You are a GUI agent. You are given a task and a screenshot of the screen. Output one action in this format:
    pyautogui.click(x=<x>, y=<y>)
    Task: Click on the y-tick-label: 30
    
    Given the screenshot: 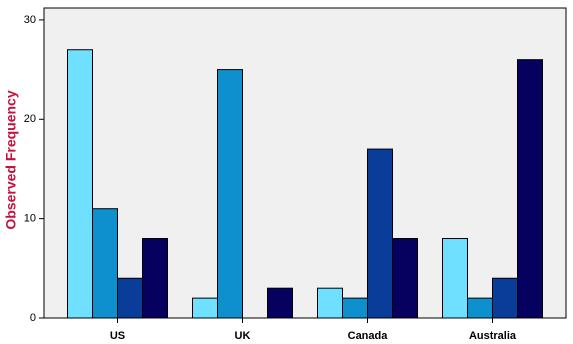 What is the action you would take?
    pyautogui.click(x=30, y=20)
    